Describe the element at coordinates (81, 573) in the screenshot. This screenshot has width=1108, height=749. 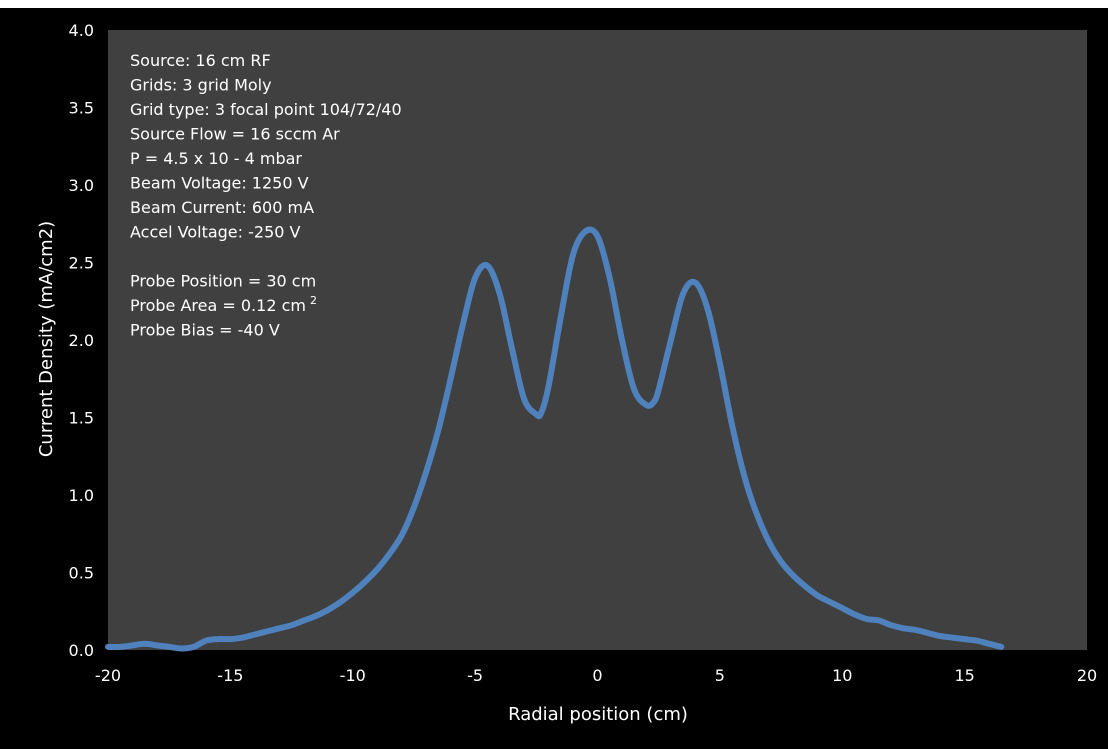
I see `y-tick-label: 0.5` at that location.